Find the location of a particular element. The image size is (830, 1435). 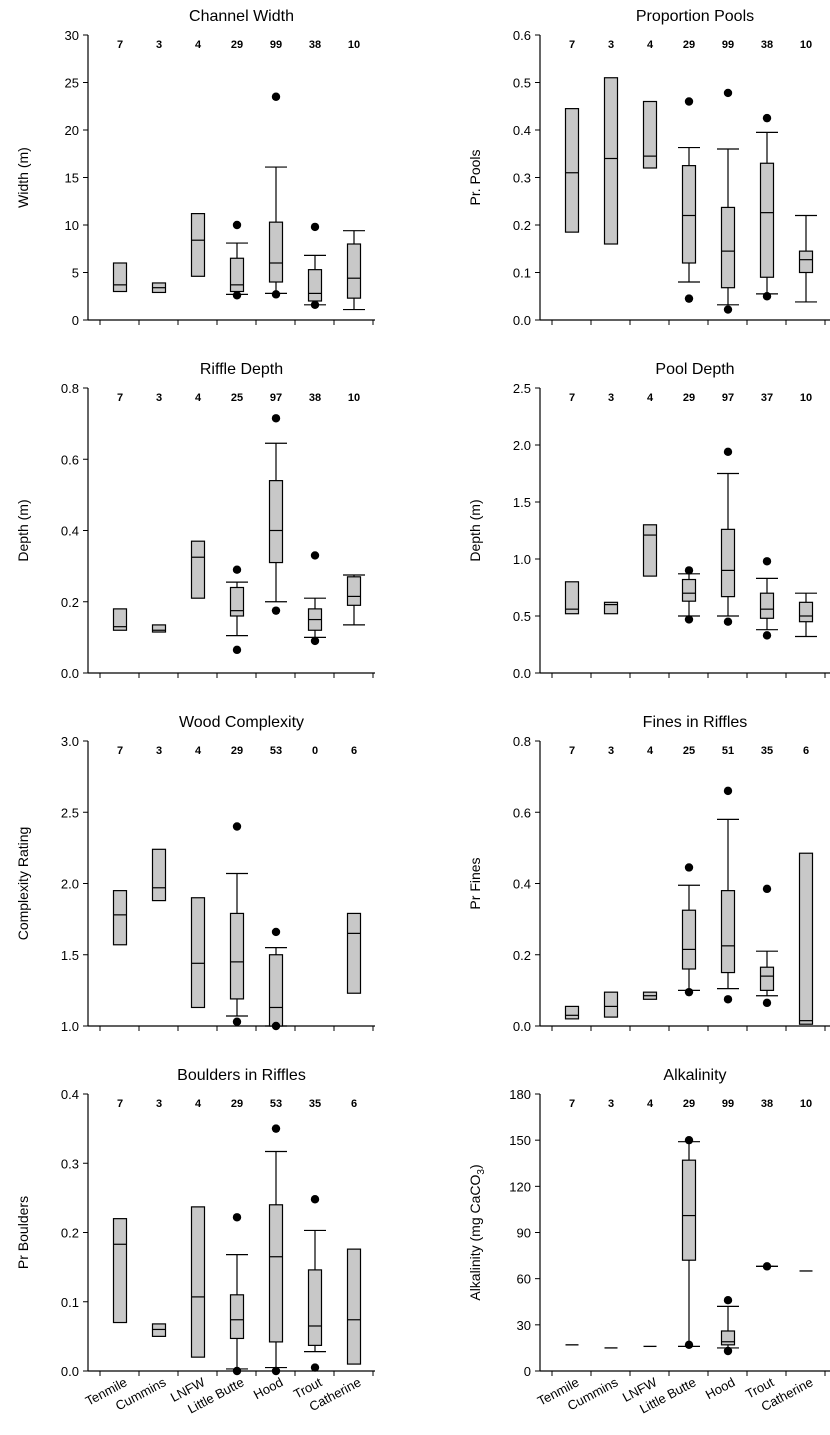

panel-title: Fines in Riffles is located at coordinates (695, 722).